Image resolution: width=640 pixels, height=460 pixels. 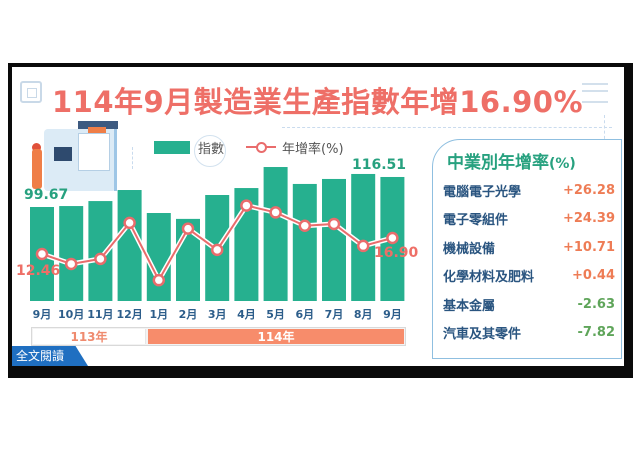 I want to click on year-group-bar: 113年 114年, so click(x=218, y=336).